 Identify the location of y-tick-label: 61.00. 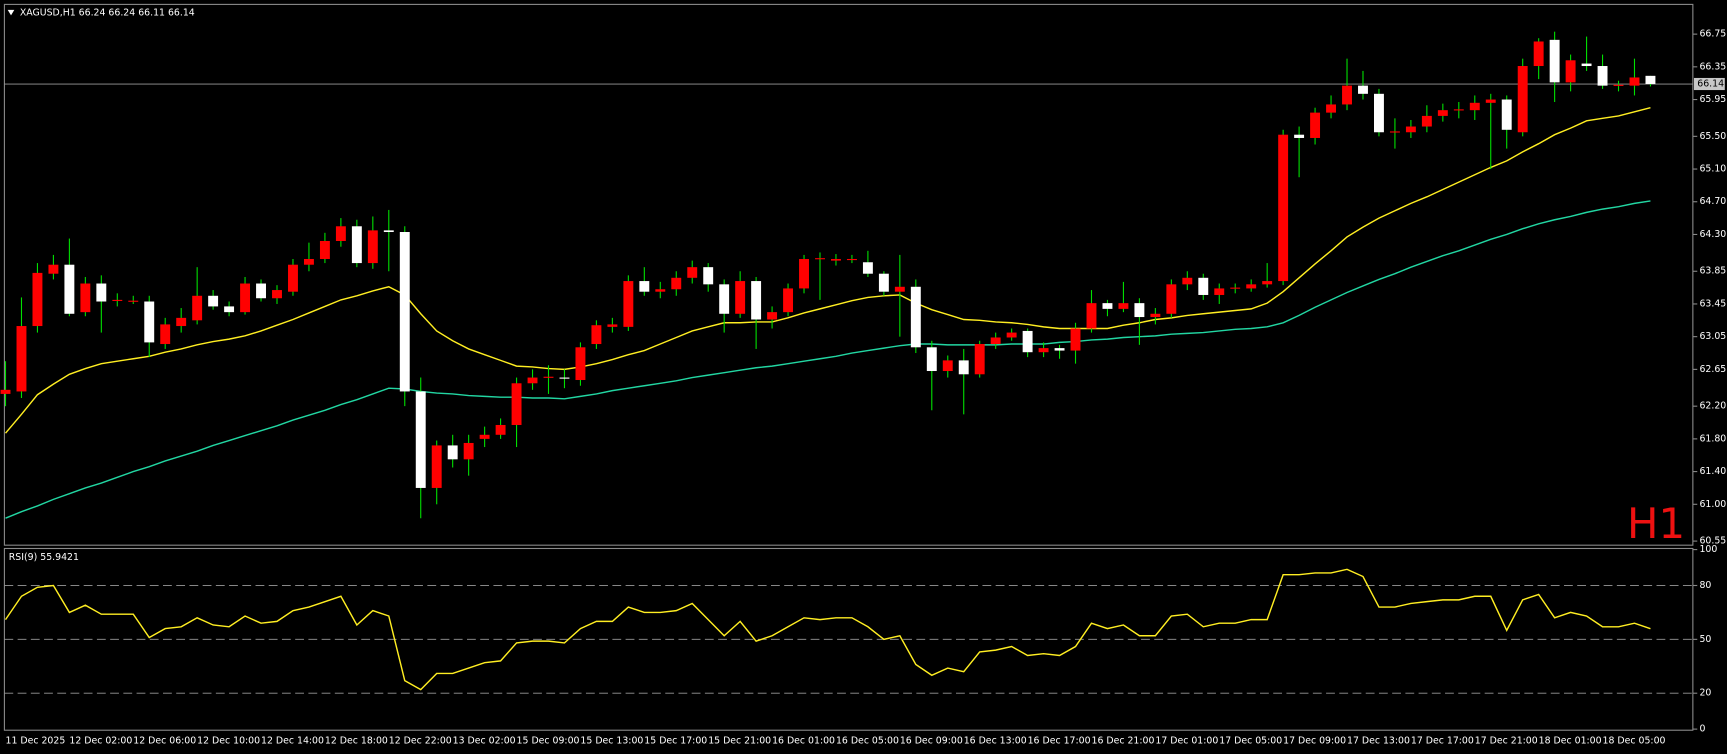
(1712, 504).